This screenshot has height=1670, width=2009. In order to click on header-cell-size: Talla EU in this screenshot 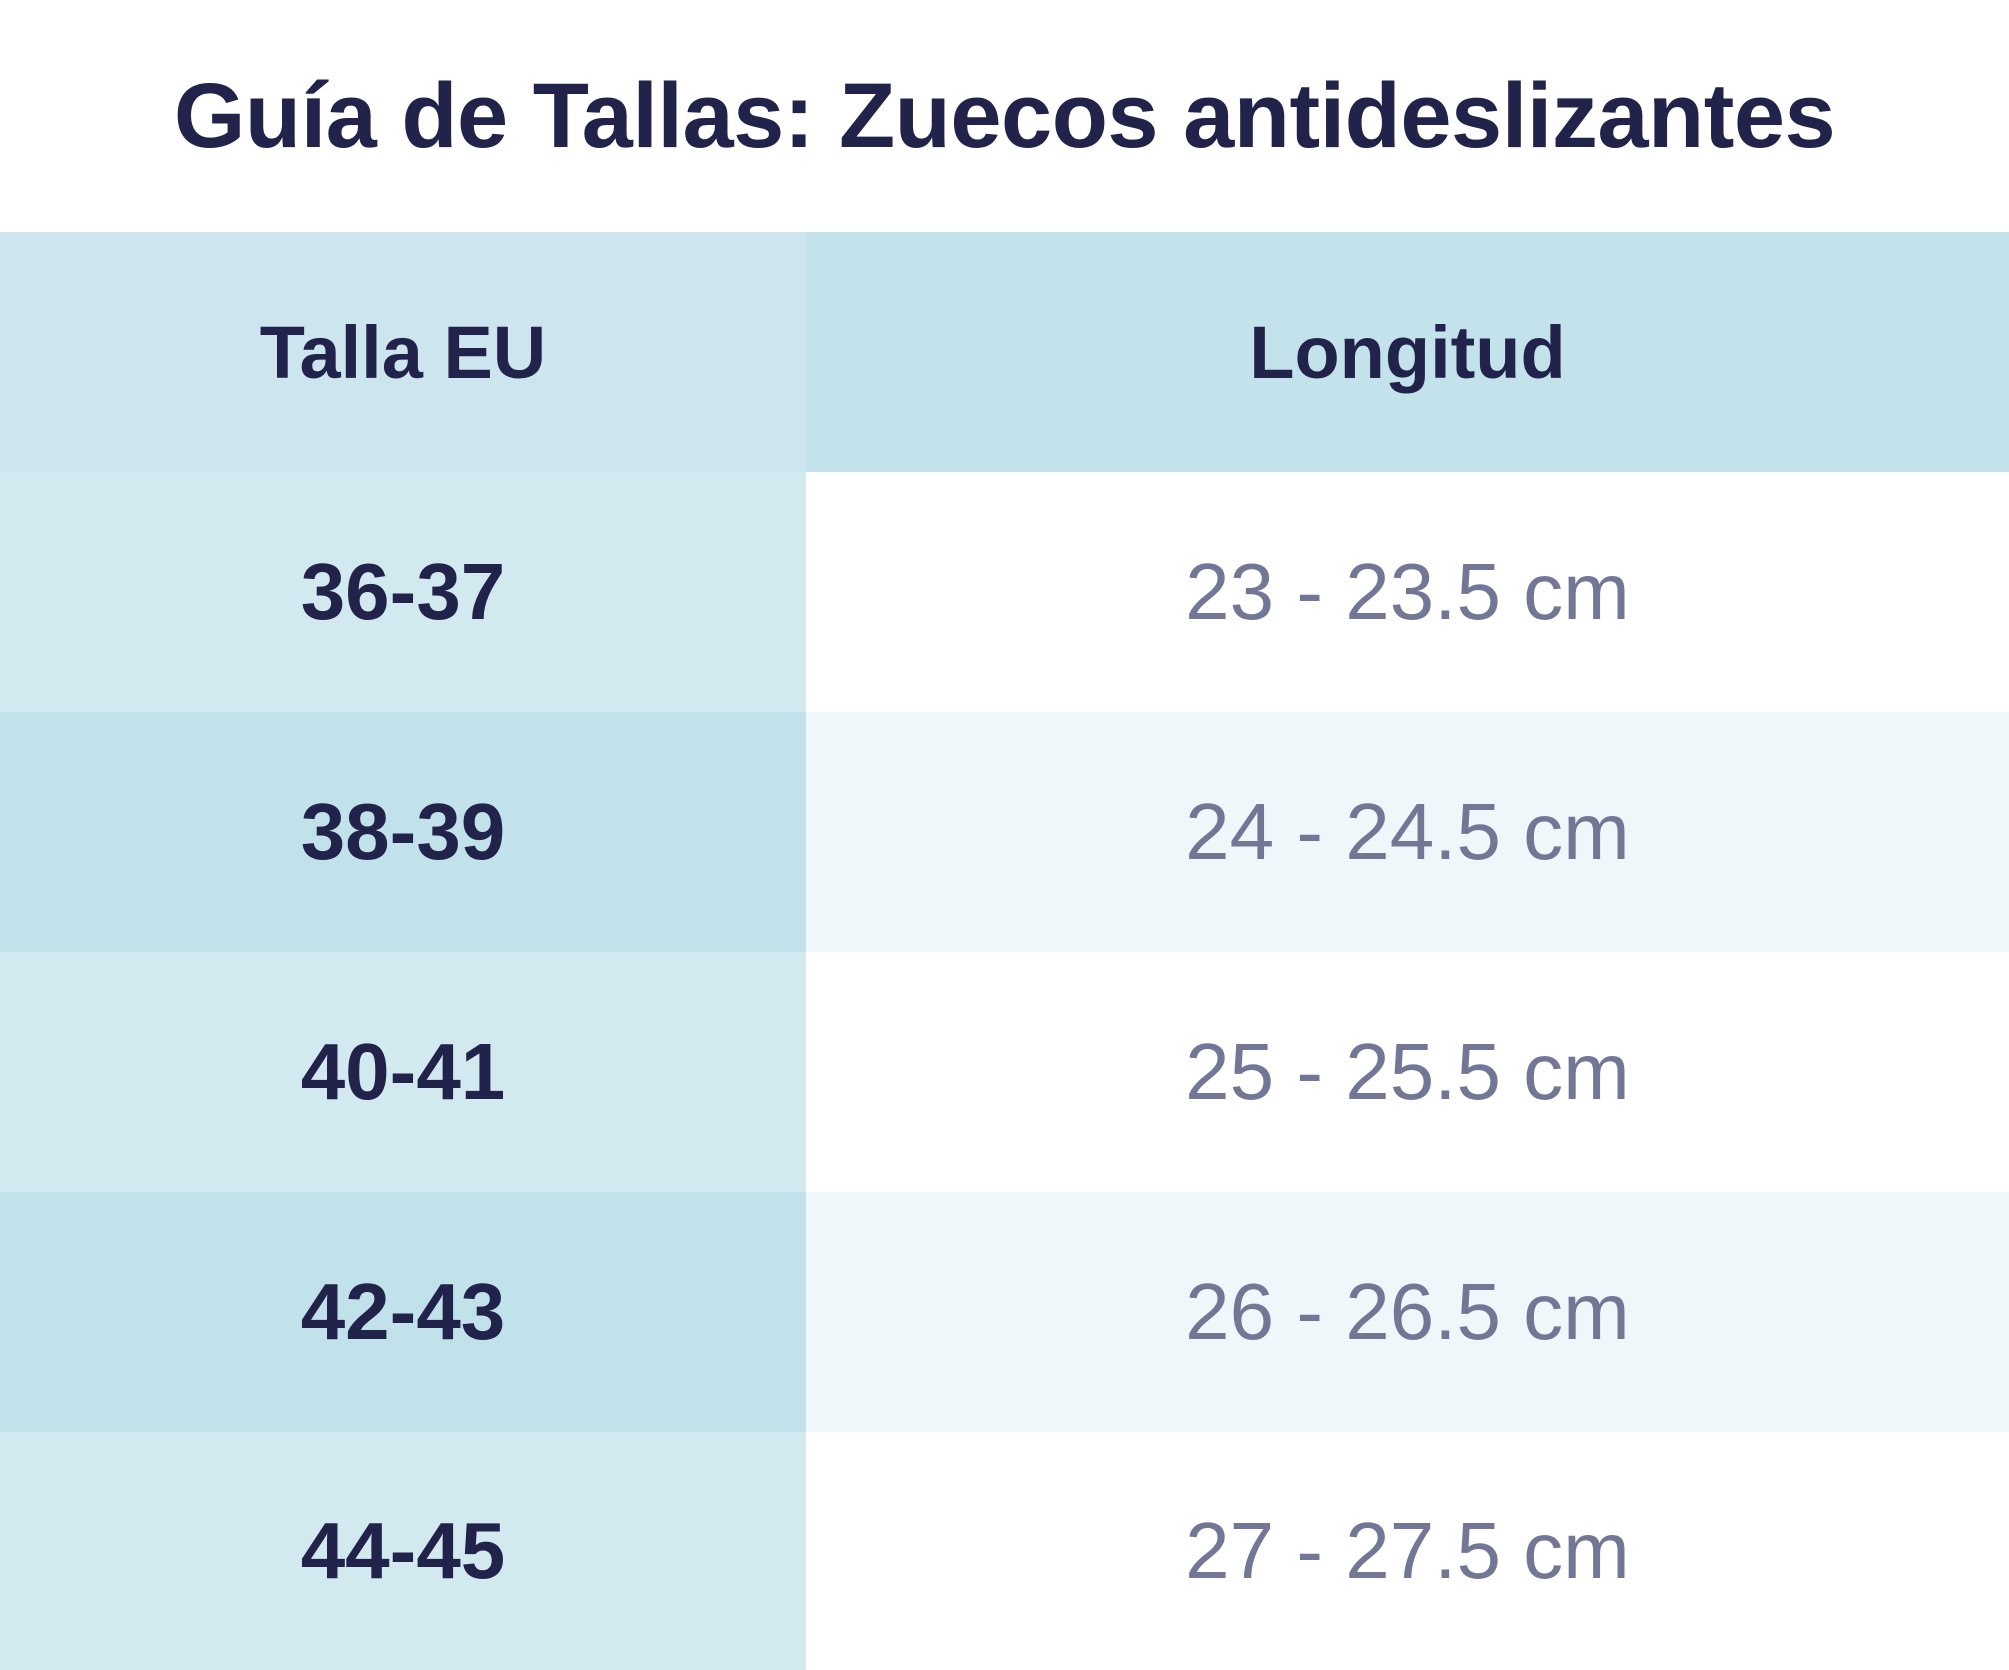, I will do `click(403, 352)`.